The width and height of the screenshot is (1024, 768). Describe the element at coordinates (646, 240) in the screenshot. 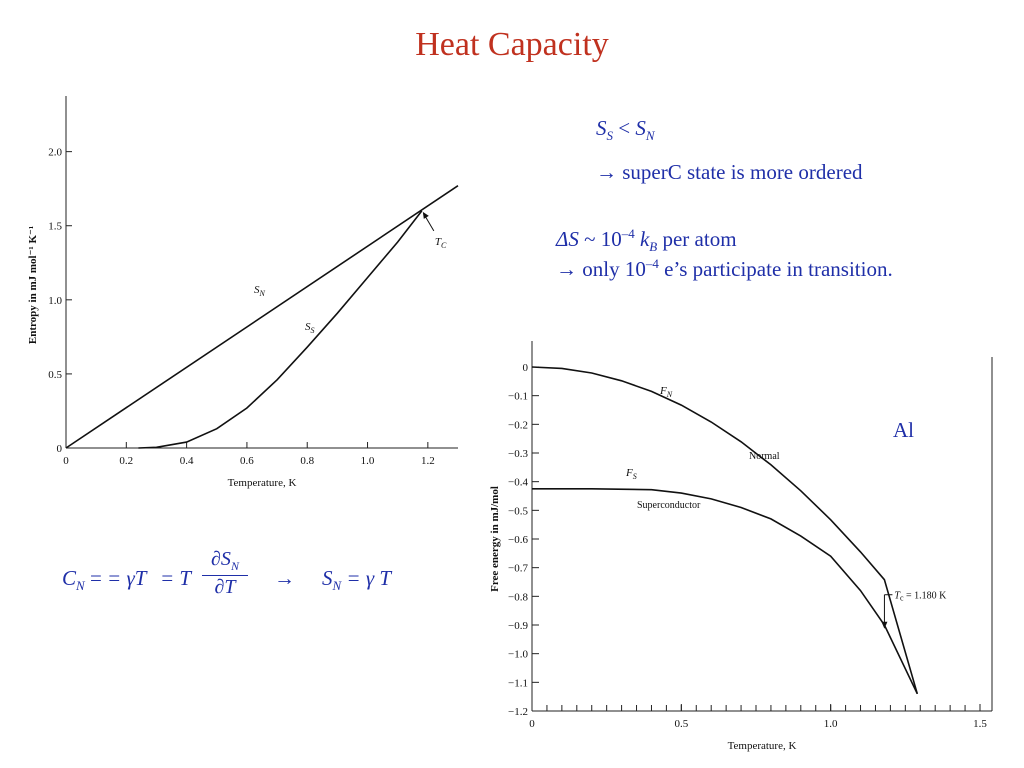

I see `note-entropy-difference: ΔS ~ 10–4 kB per atom` at that location.